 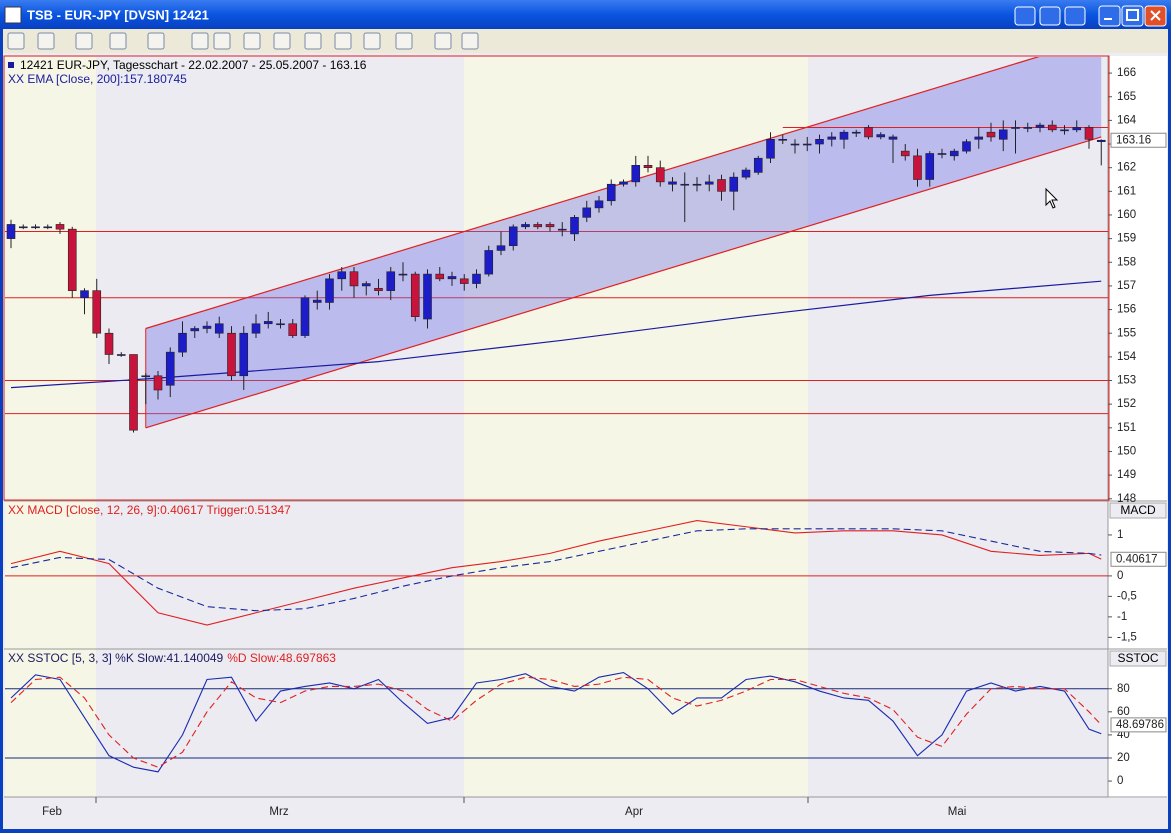 I want to click on axis-title: MACD, so click(x=1138, y=510).